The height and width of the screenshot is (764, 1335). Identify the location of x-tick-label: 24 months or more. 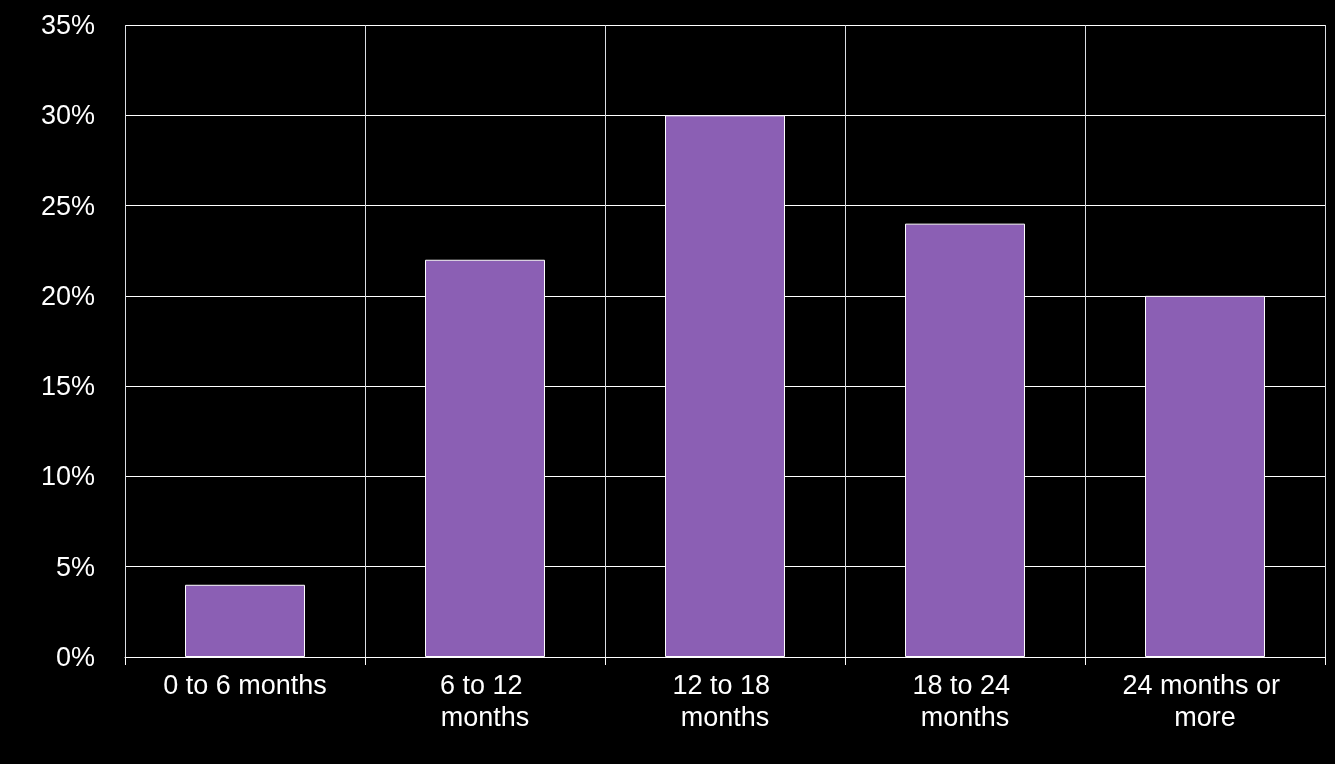
(1205, 701).